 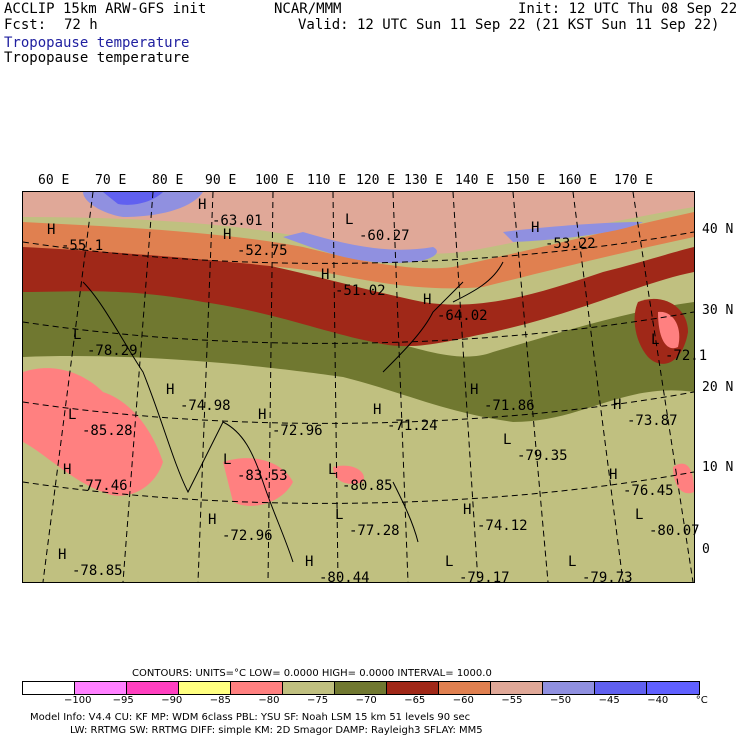 I want to click on extremum-label: L -78.29, so click(x=105, y=343).